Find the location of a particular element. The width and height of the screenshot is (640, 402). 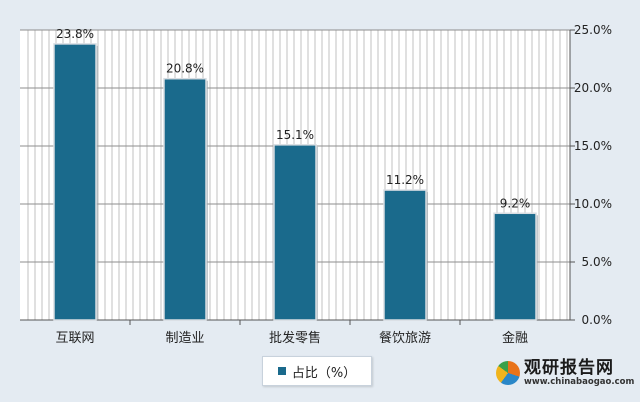

data-label: 23.8% is located at coordinates (75, 34).